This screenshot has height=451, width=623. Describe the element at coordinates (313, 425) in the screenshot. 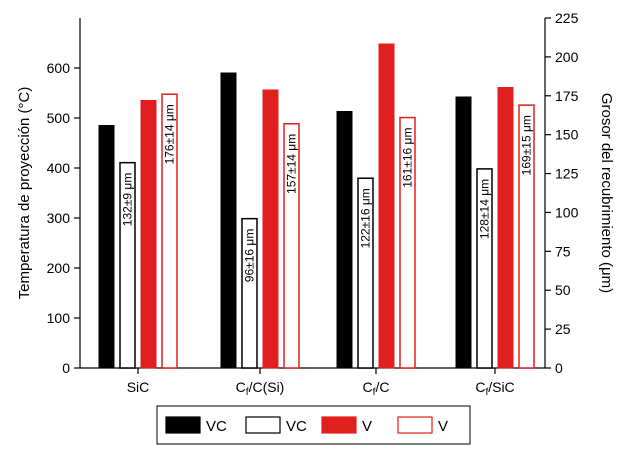

I see `legend: VC VC V V` at that location.